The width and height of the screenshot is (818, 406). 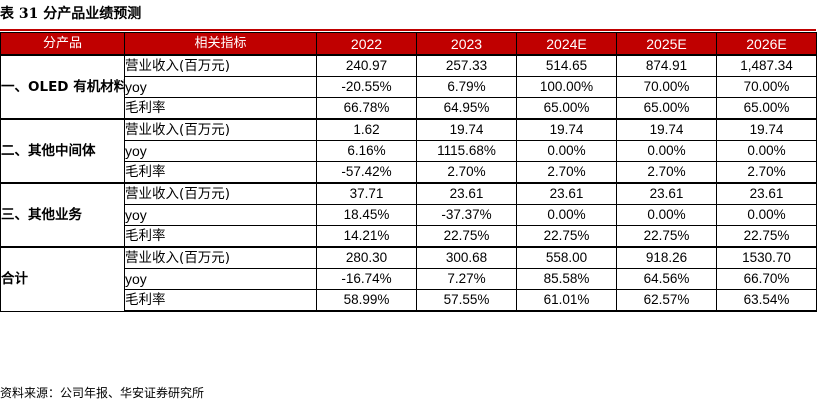 I want to click on segment-label: 二、其他中间体, so click(x=62, y=151).